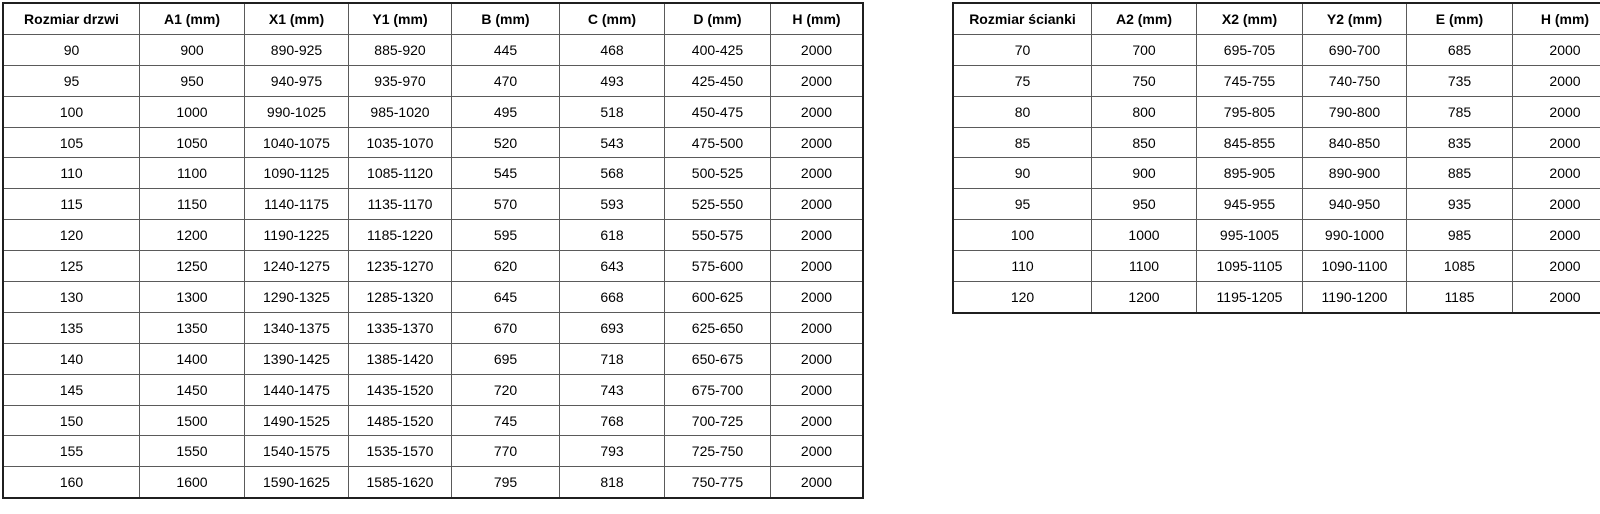 The height and width of the screenshot is (514, 1600). What do you see at coordinates (717, 18) in the screenshot?
I see `column-header: D (mm)` at bounding box center [717, 18].